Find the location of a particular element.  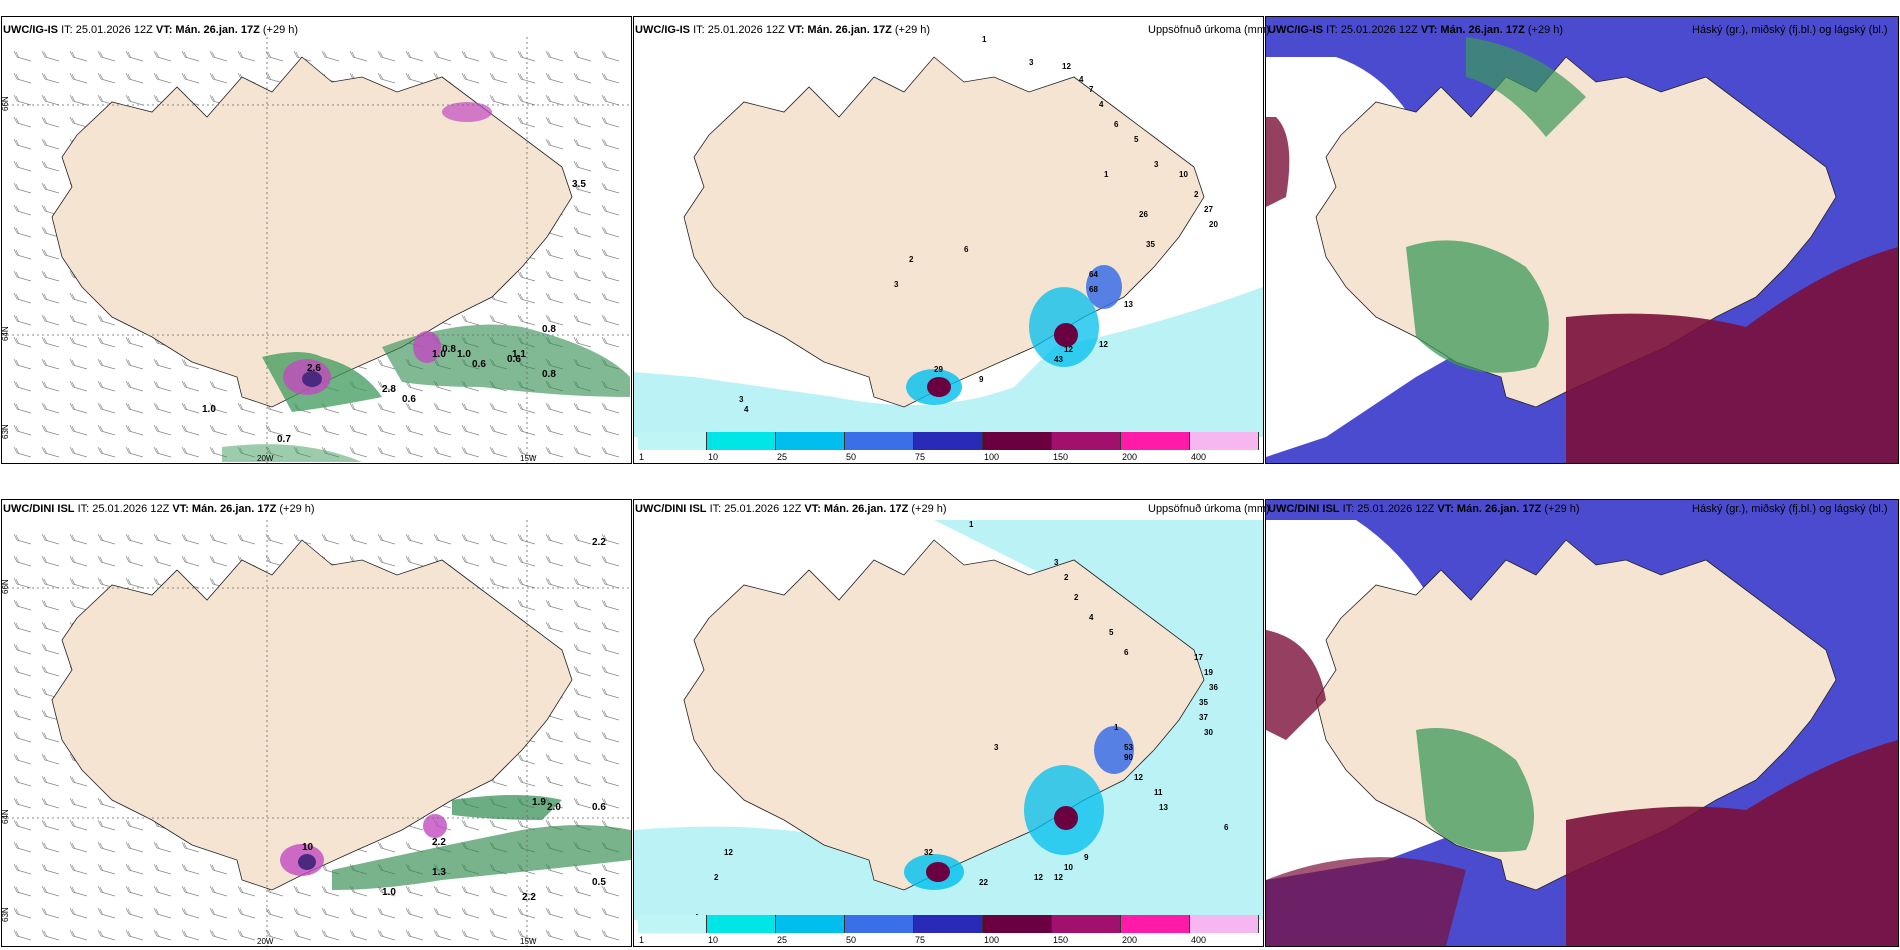

lon-label-20w: 20W is located at coordinates (265, 941).